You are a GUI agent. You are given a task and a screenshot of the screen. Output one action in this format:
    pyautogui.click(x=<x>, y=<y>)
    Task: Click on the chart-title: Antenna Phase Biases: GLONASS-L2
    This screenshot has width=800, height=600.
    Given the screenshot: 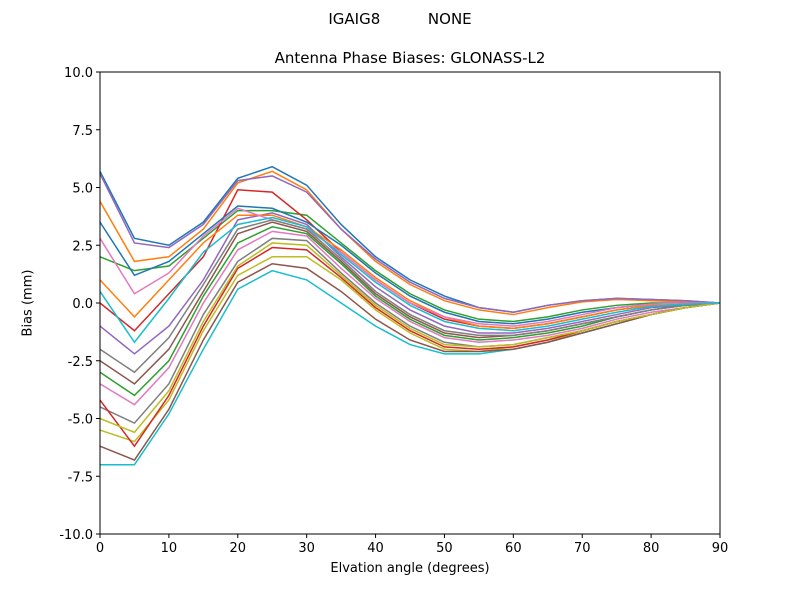 What is the action you would take?
    pyautogui.click(x=410, y=58)
    